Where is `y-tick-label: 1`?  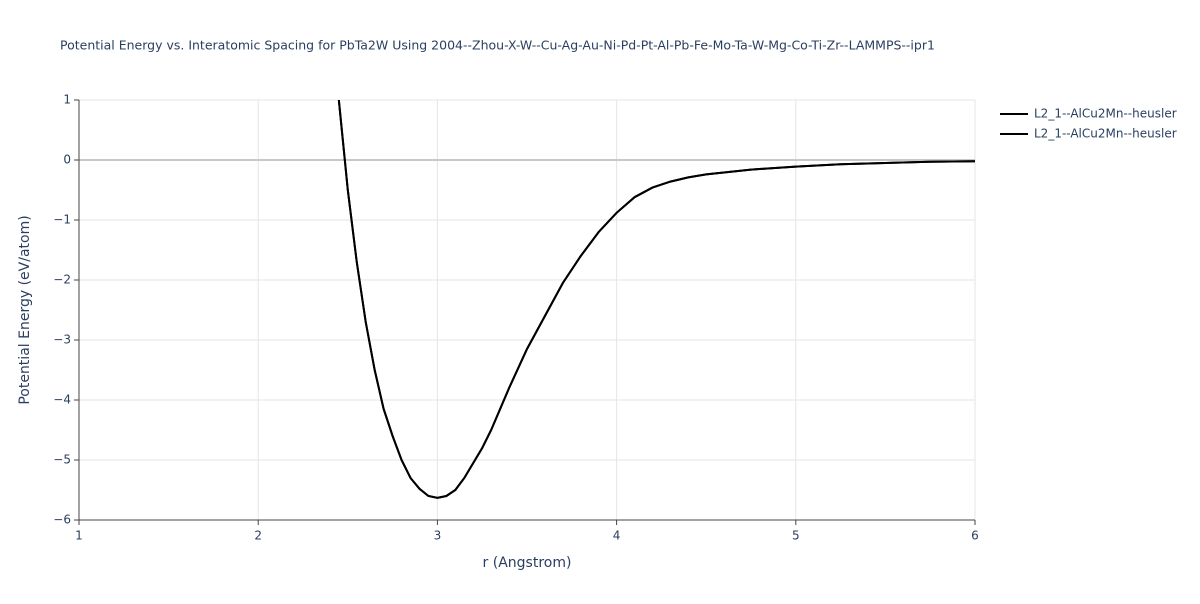
y-tick-label: 1 is located at coordinates (67, 100).